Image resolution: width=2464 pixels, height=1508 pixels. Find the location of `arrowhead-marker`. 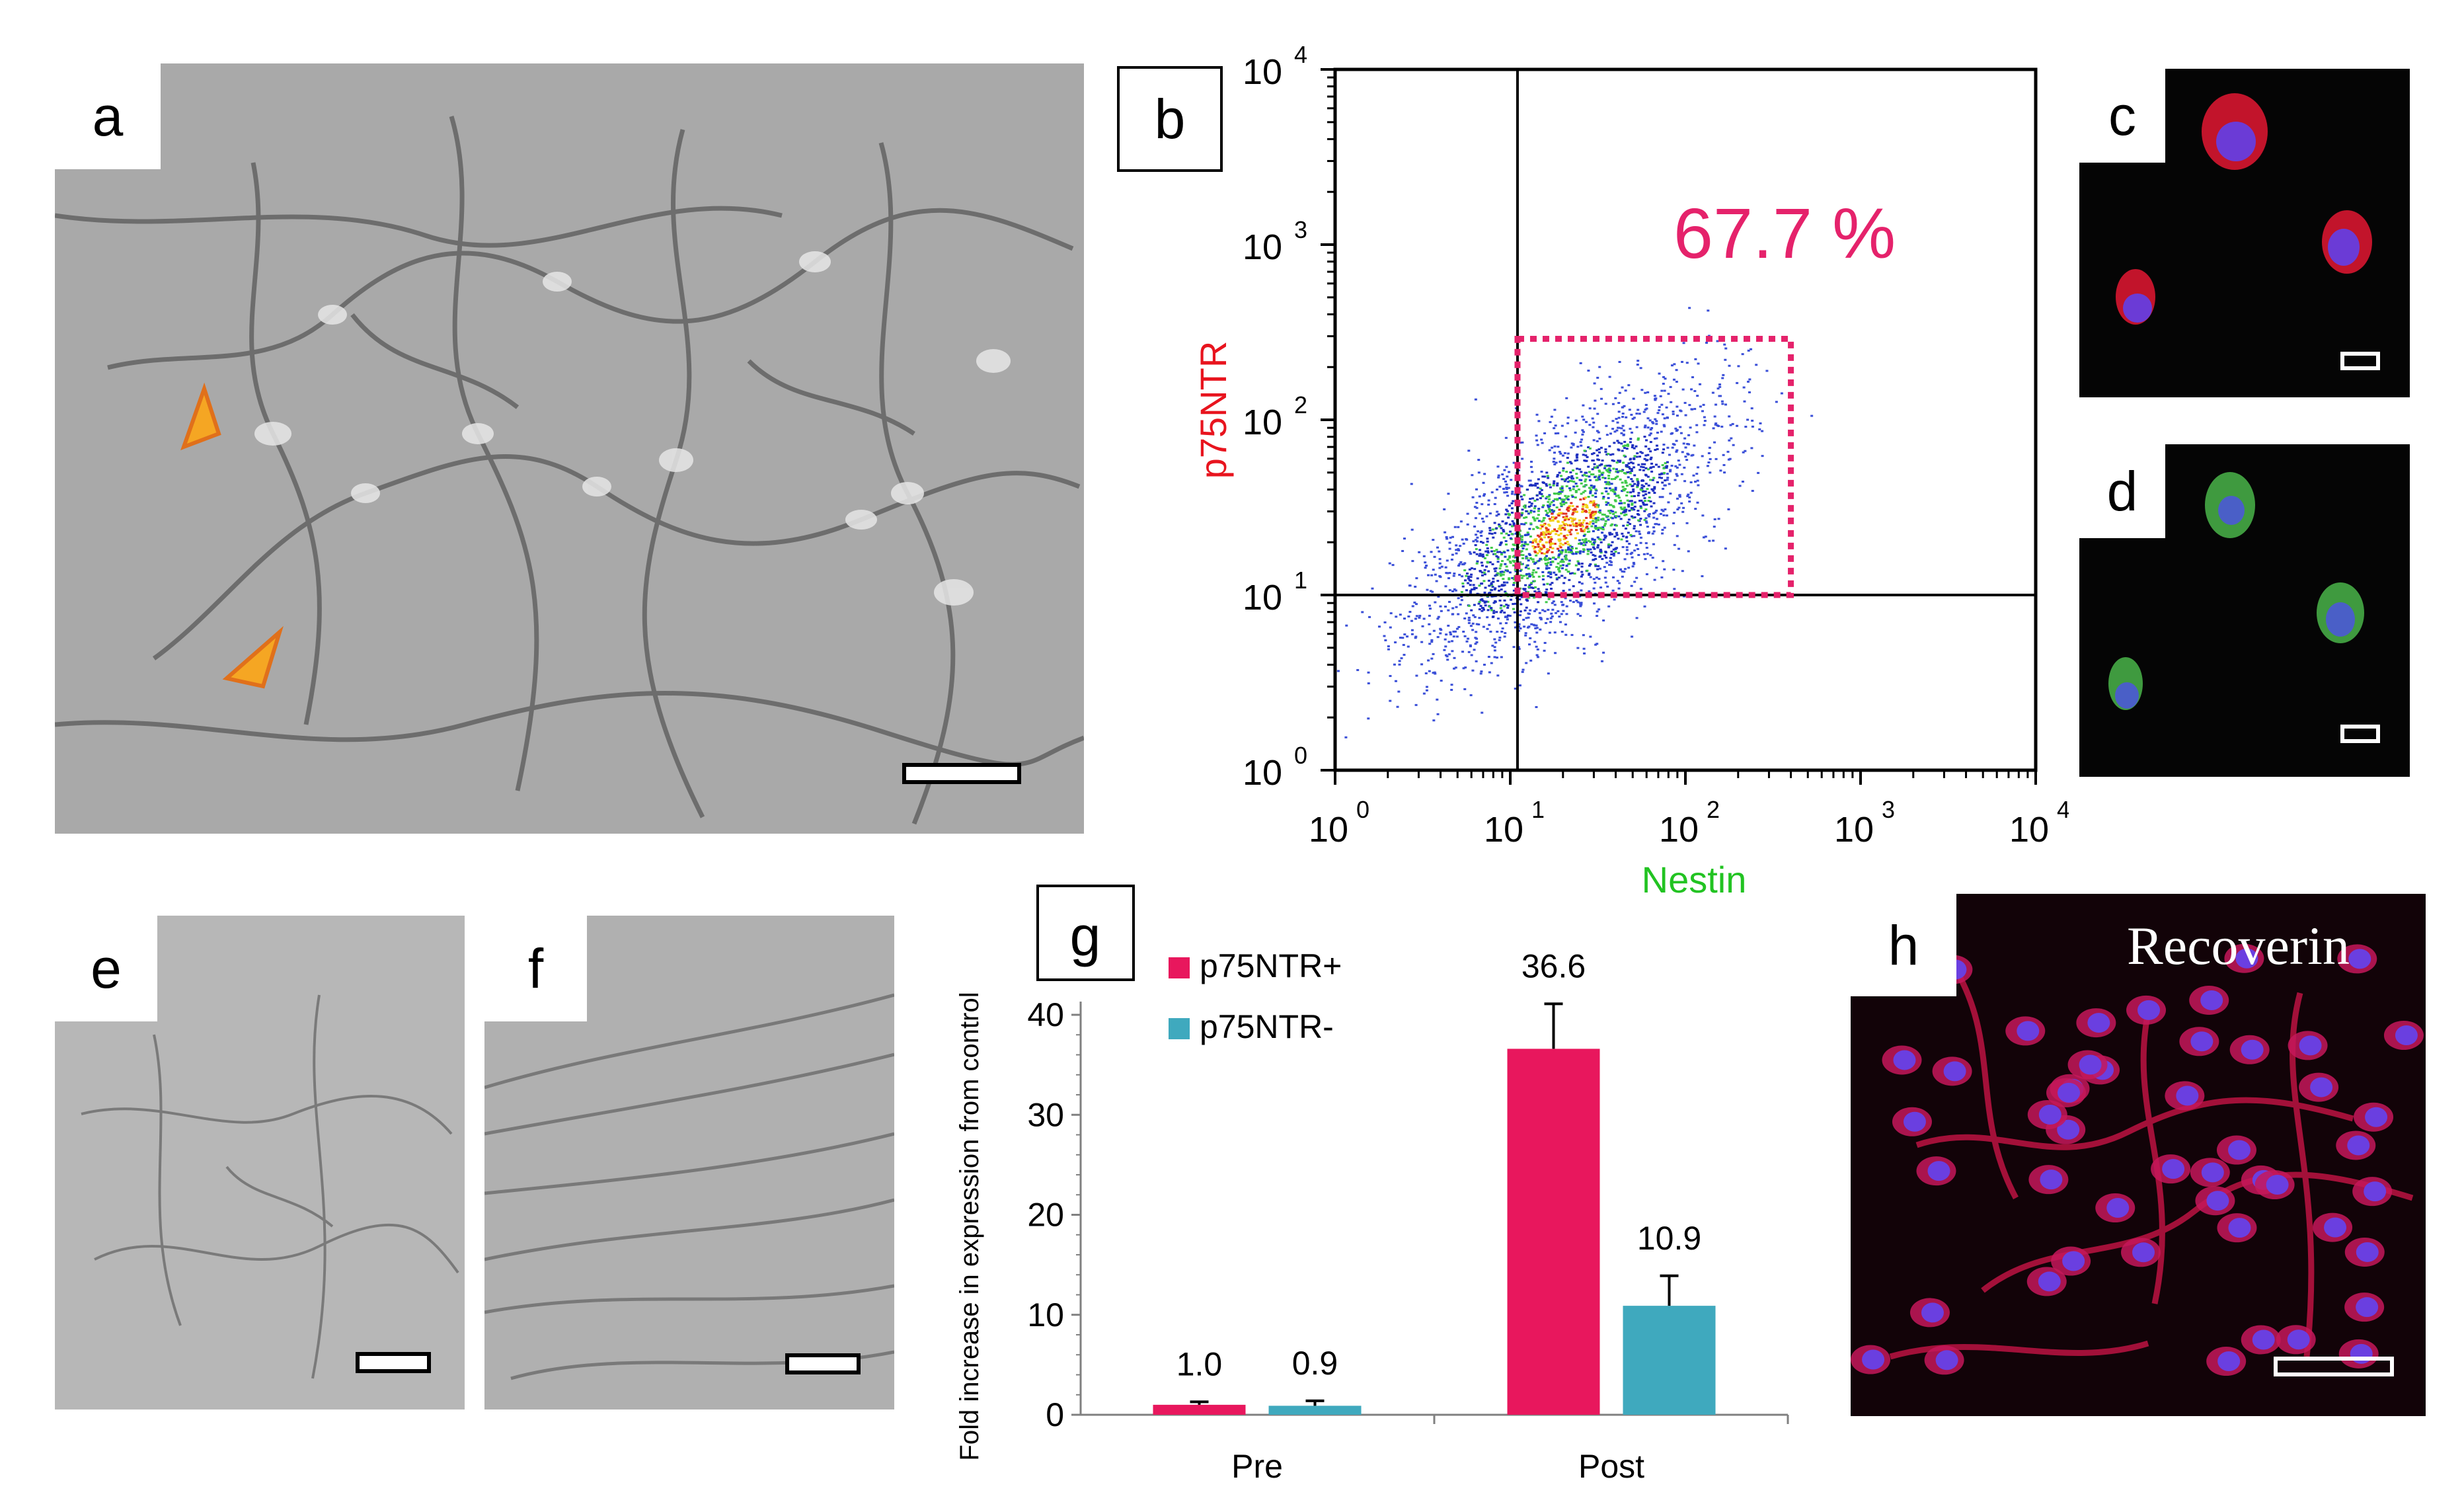

arrowhead-marker is located at coordinates (253, 657).